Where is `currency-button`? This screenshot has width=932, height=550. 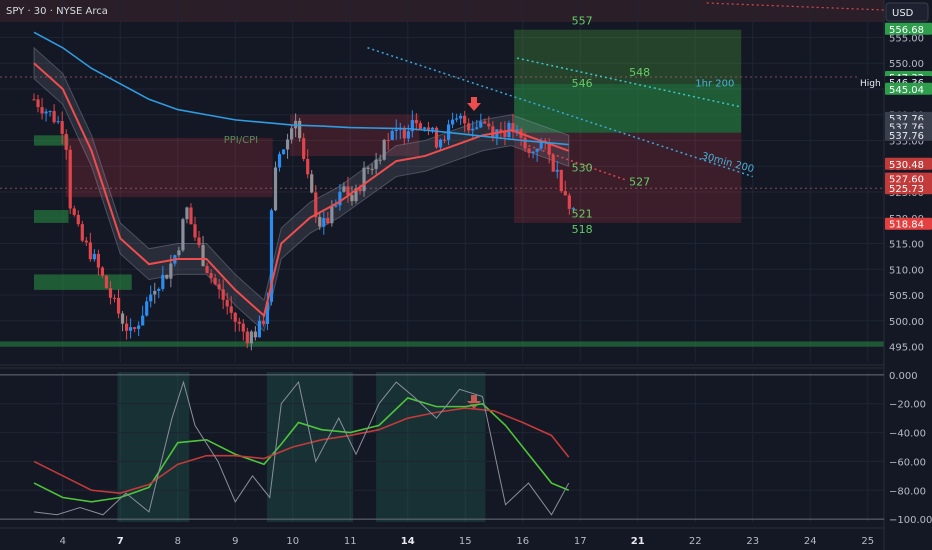 currency-button is located at coordinates (907, 12).